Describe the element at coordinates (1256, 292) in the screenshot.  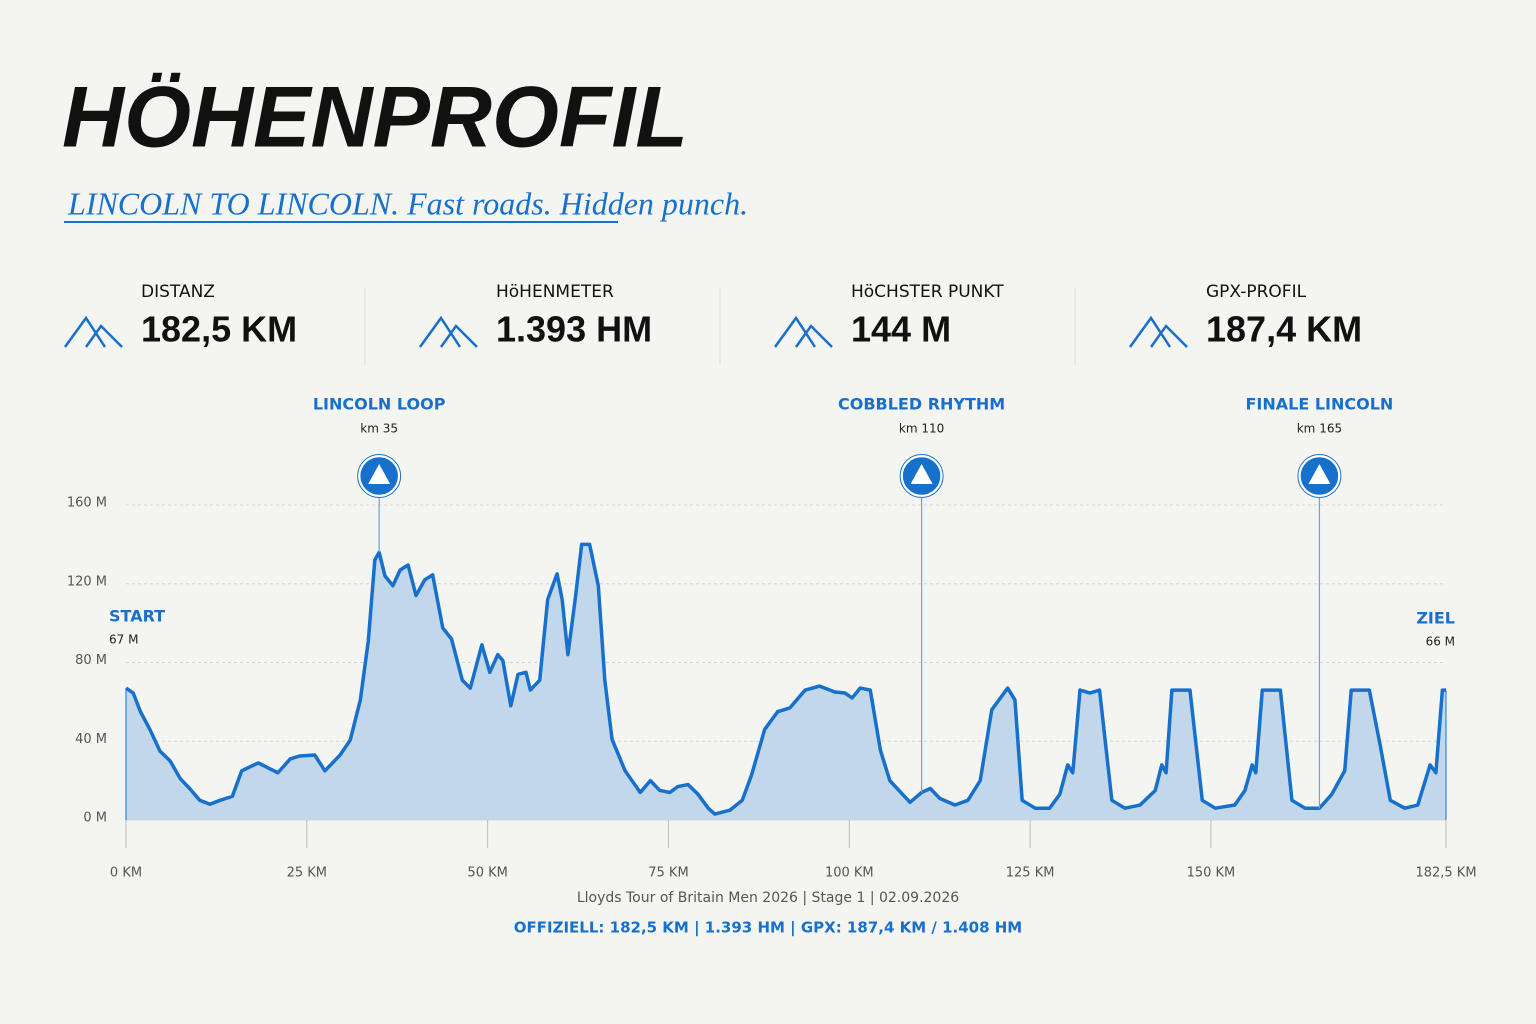
I see `stat-label: GPX-PROFIL` at that location.